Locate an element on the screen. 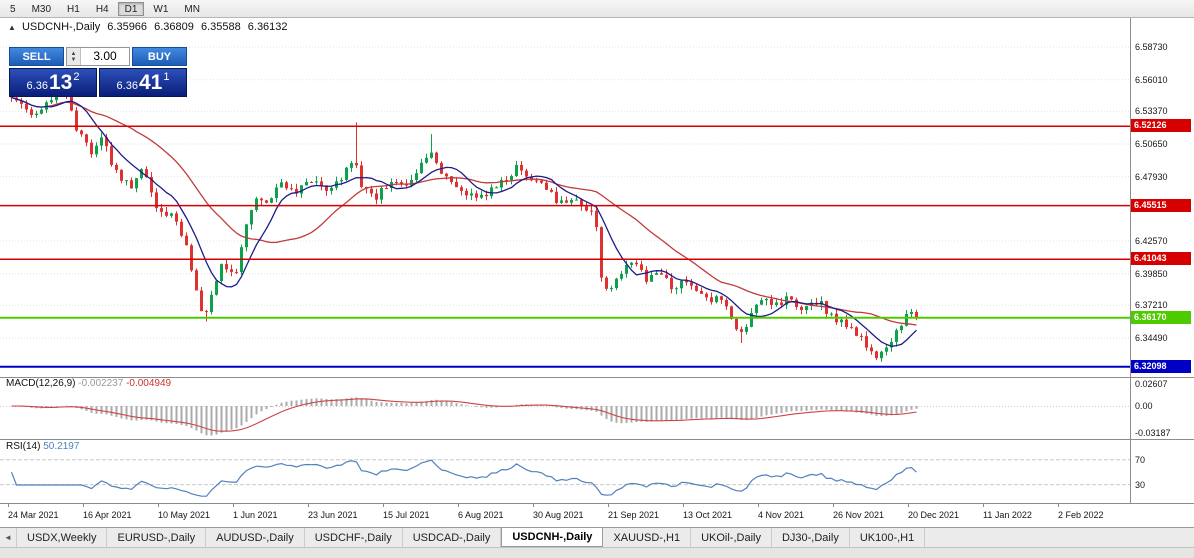 The height and width of the screenshot is (558, 1194). volume-value: 3.00 is located at coordinates (105, 56).